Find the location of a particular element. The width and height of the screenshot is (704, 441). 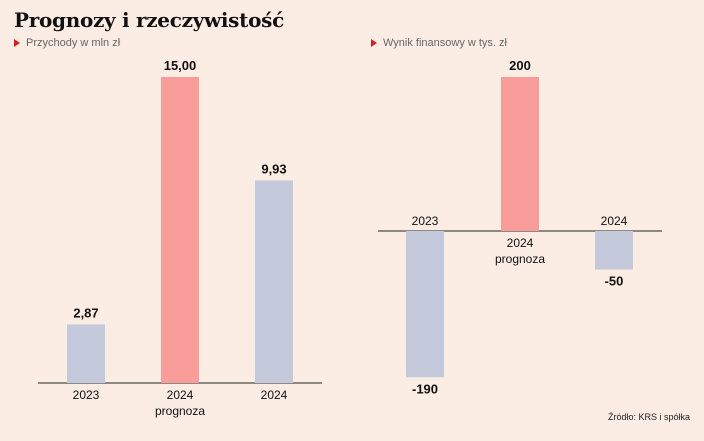

source-note: Źródło: KRS i spółka is located at coordinates (648, 417).